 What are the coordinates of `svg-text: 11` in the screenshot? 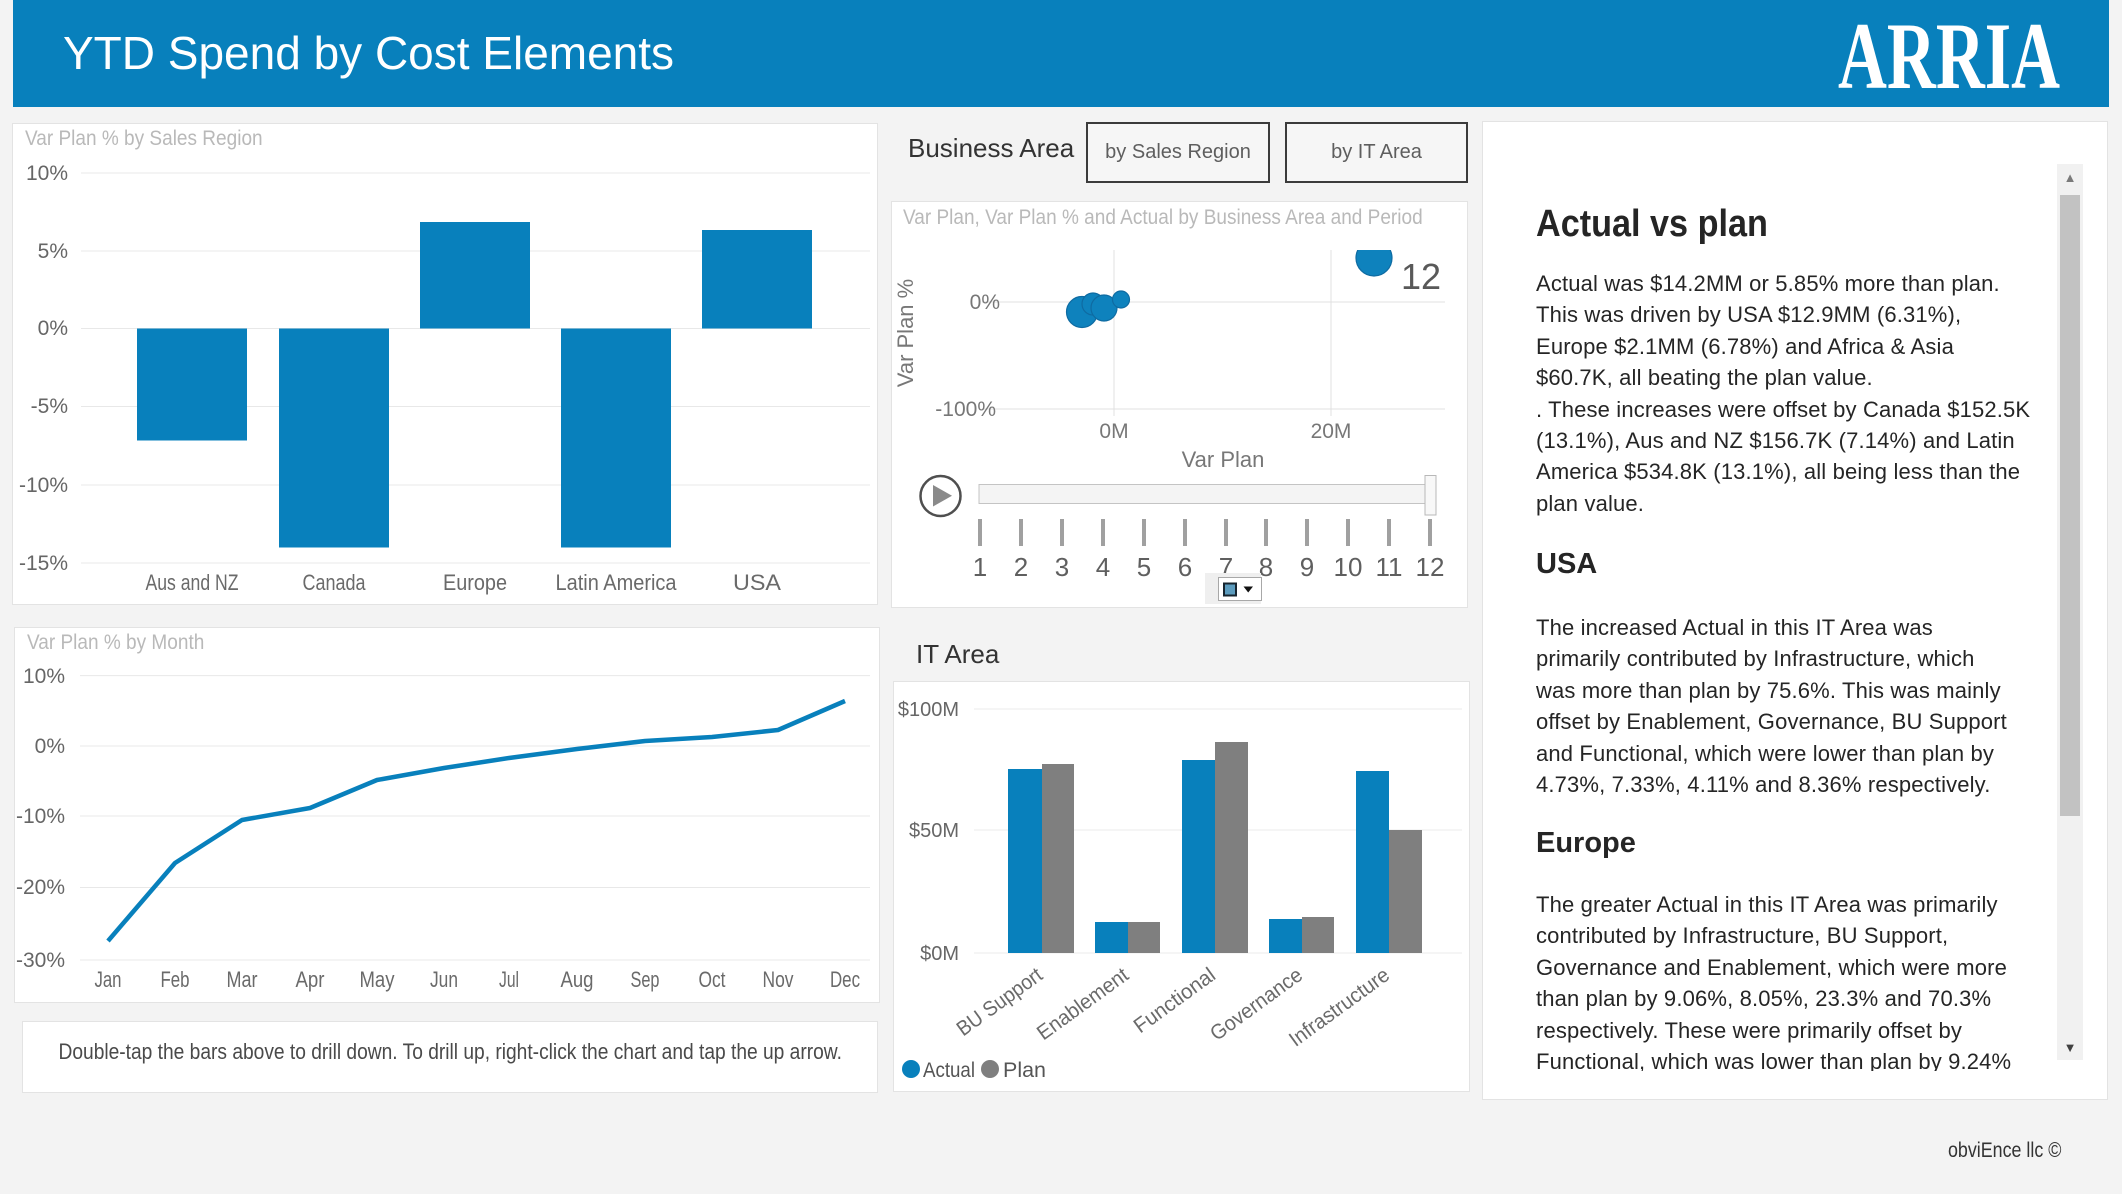 It's located at (1389, 567).